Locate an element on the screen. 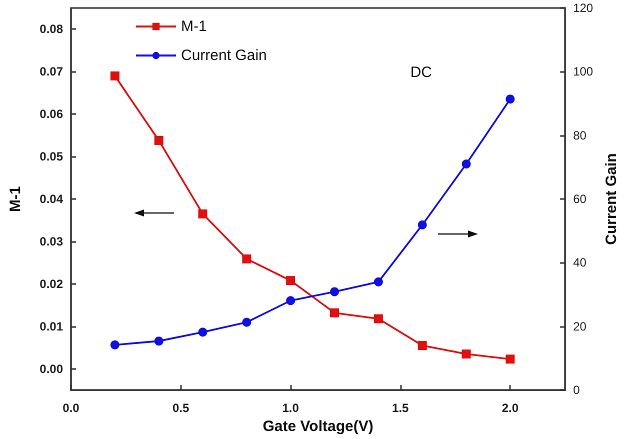 Image resolution: width=627 pixels, height=439 pixels. legend-label: Current Gain is located at coordinates (224, 55).